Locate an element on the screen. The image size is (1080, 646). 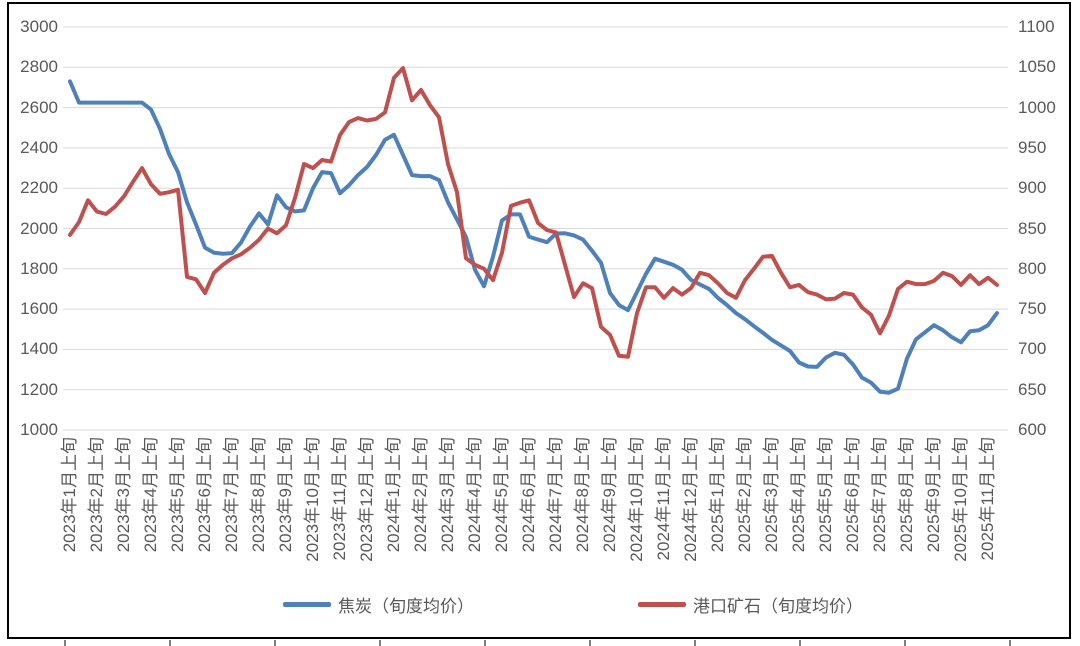
x-axis-tick-label: 2025年8月上旬 is located at coordinates (906, 495).